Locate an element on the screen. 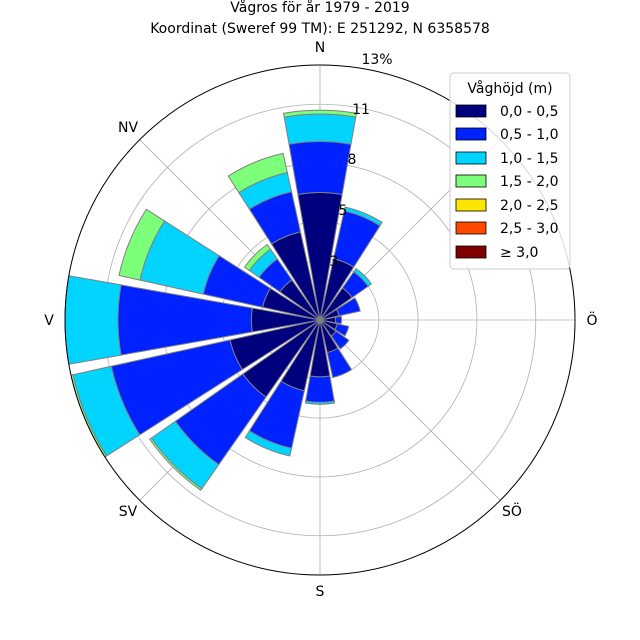 This screenshot has height=640, width=640. radial-tick-5: 5 is located at coordinates (343, 211).